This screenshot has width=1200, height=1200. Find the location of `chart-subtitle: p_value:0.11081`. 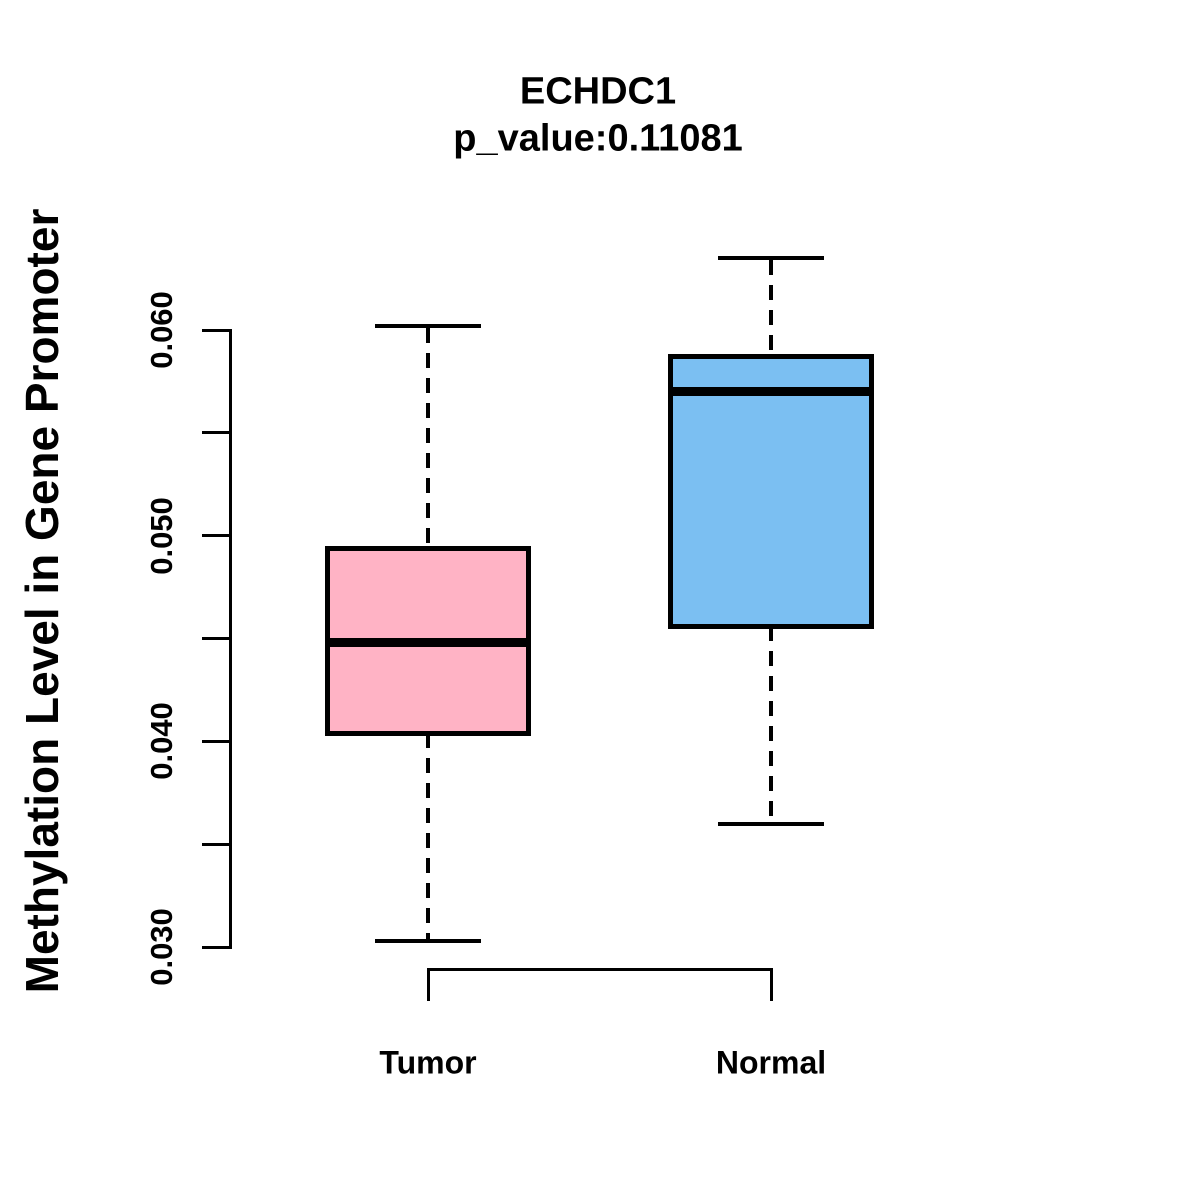

chart-subtitle: p_value:0.11081 is located at coordinates (598, 138).